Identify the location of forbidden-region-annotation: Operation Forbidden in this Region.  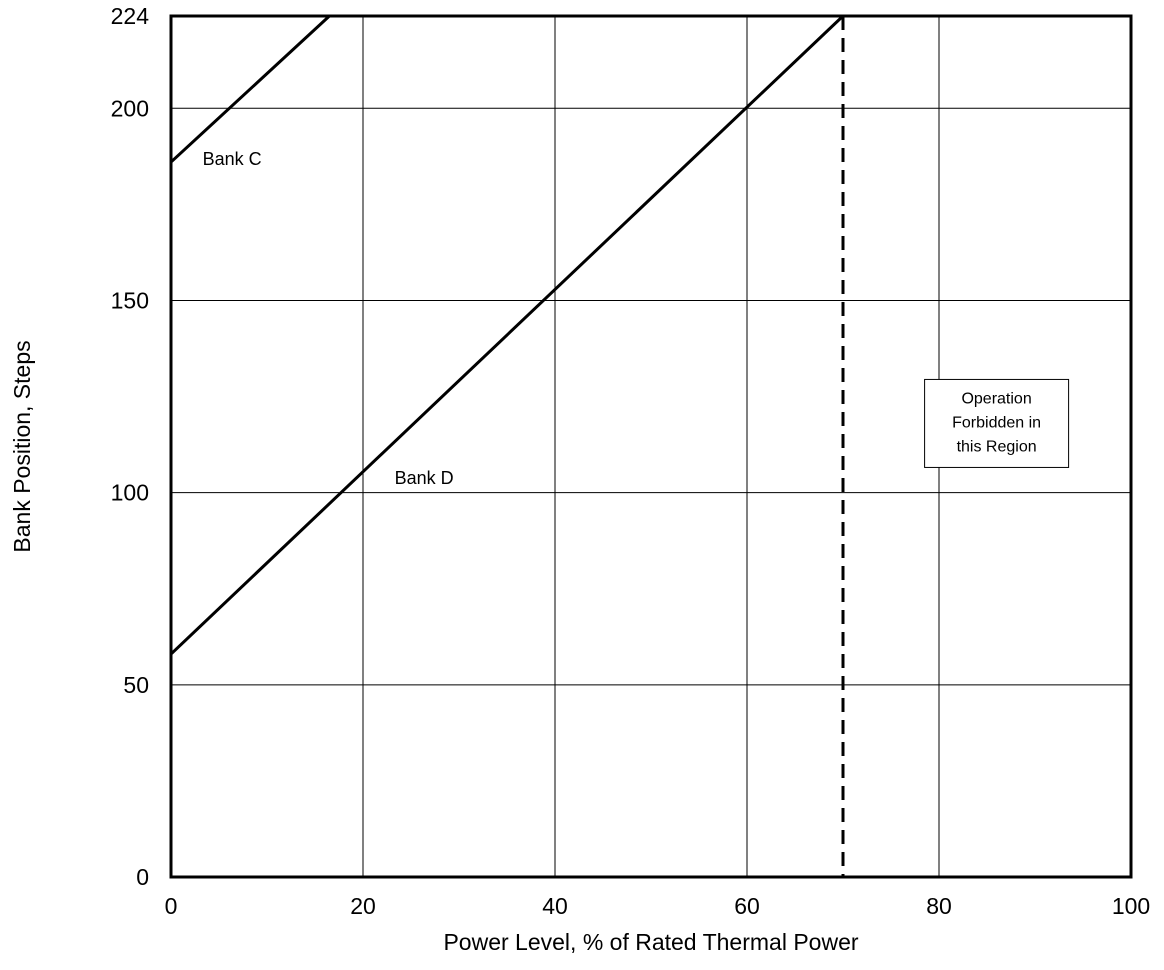
(997, 423).